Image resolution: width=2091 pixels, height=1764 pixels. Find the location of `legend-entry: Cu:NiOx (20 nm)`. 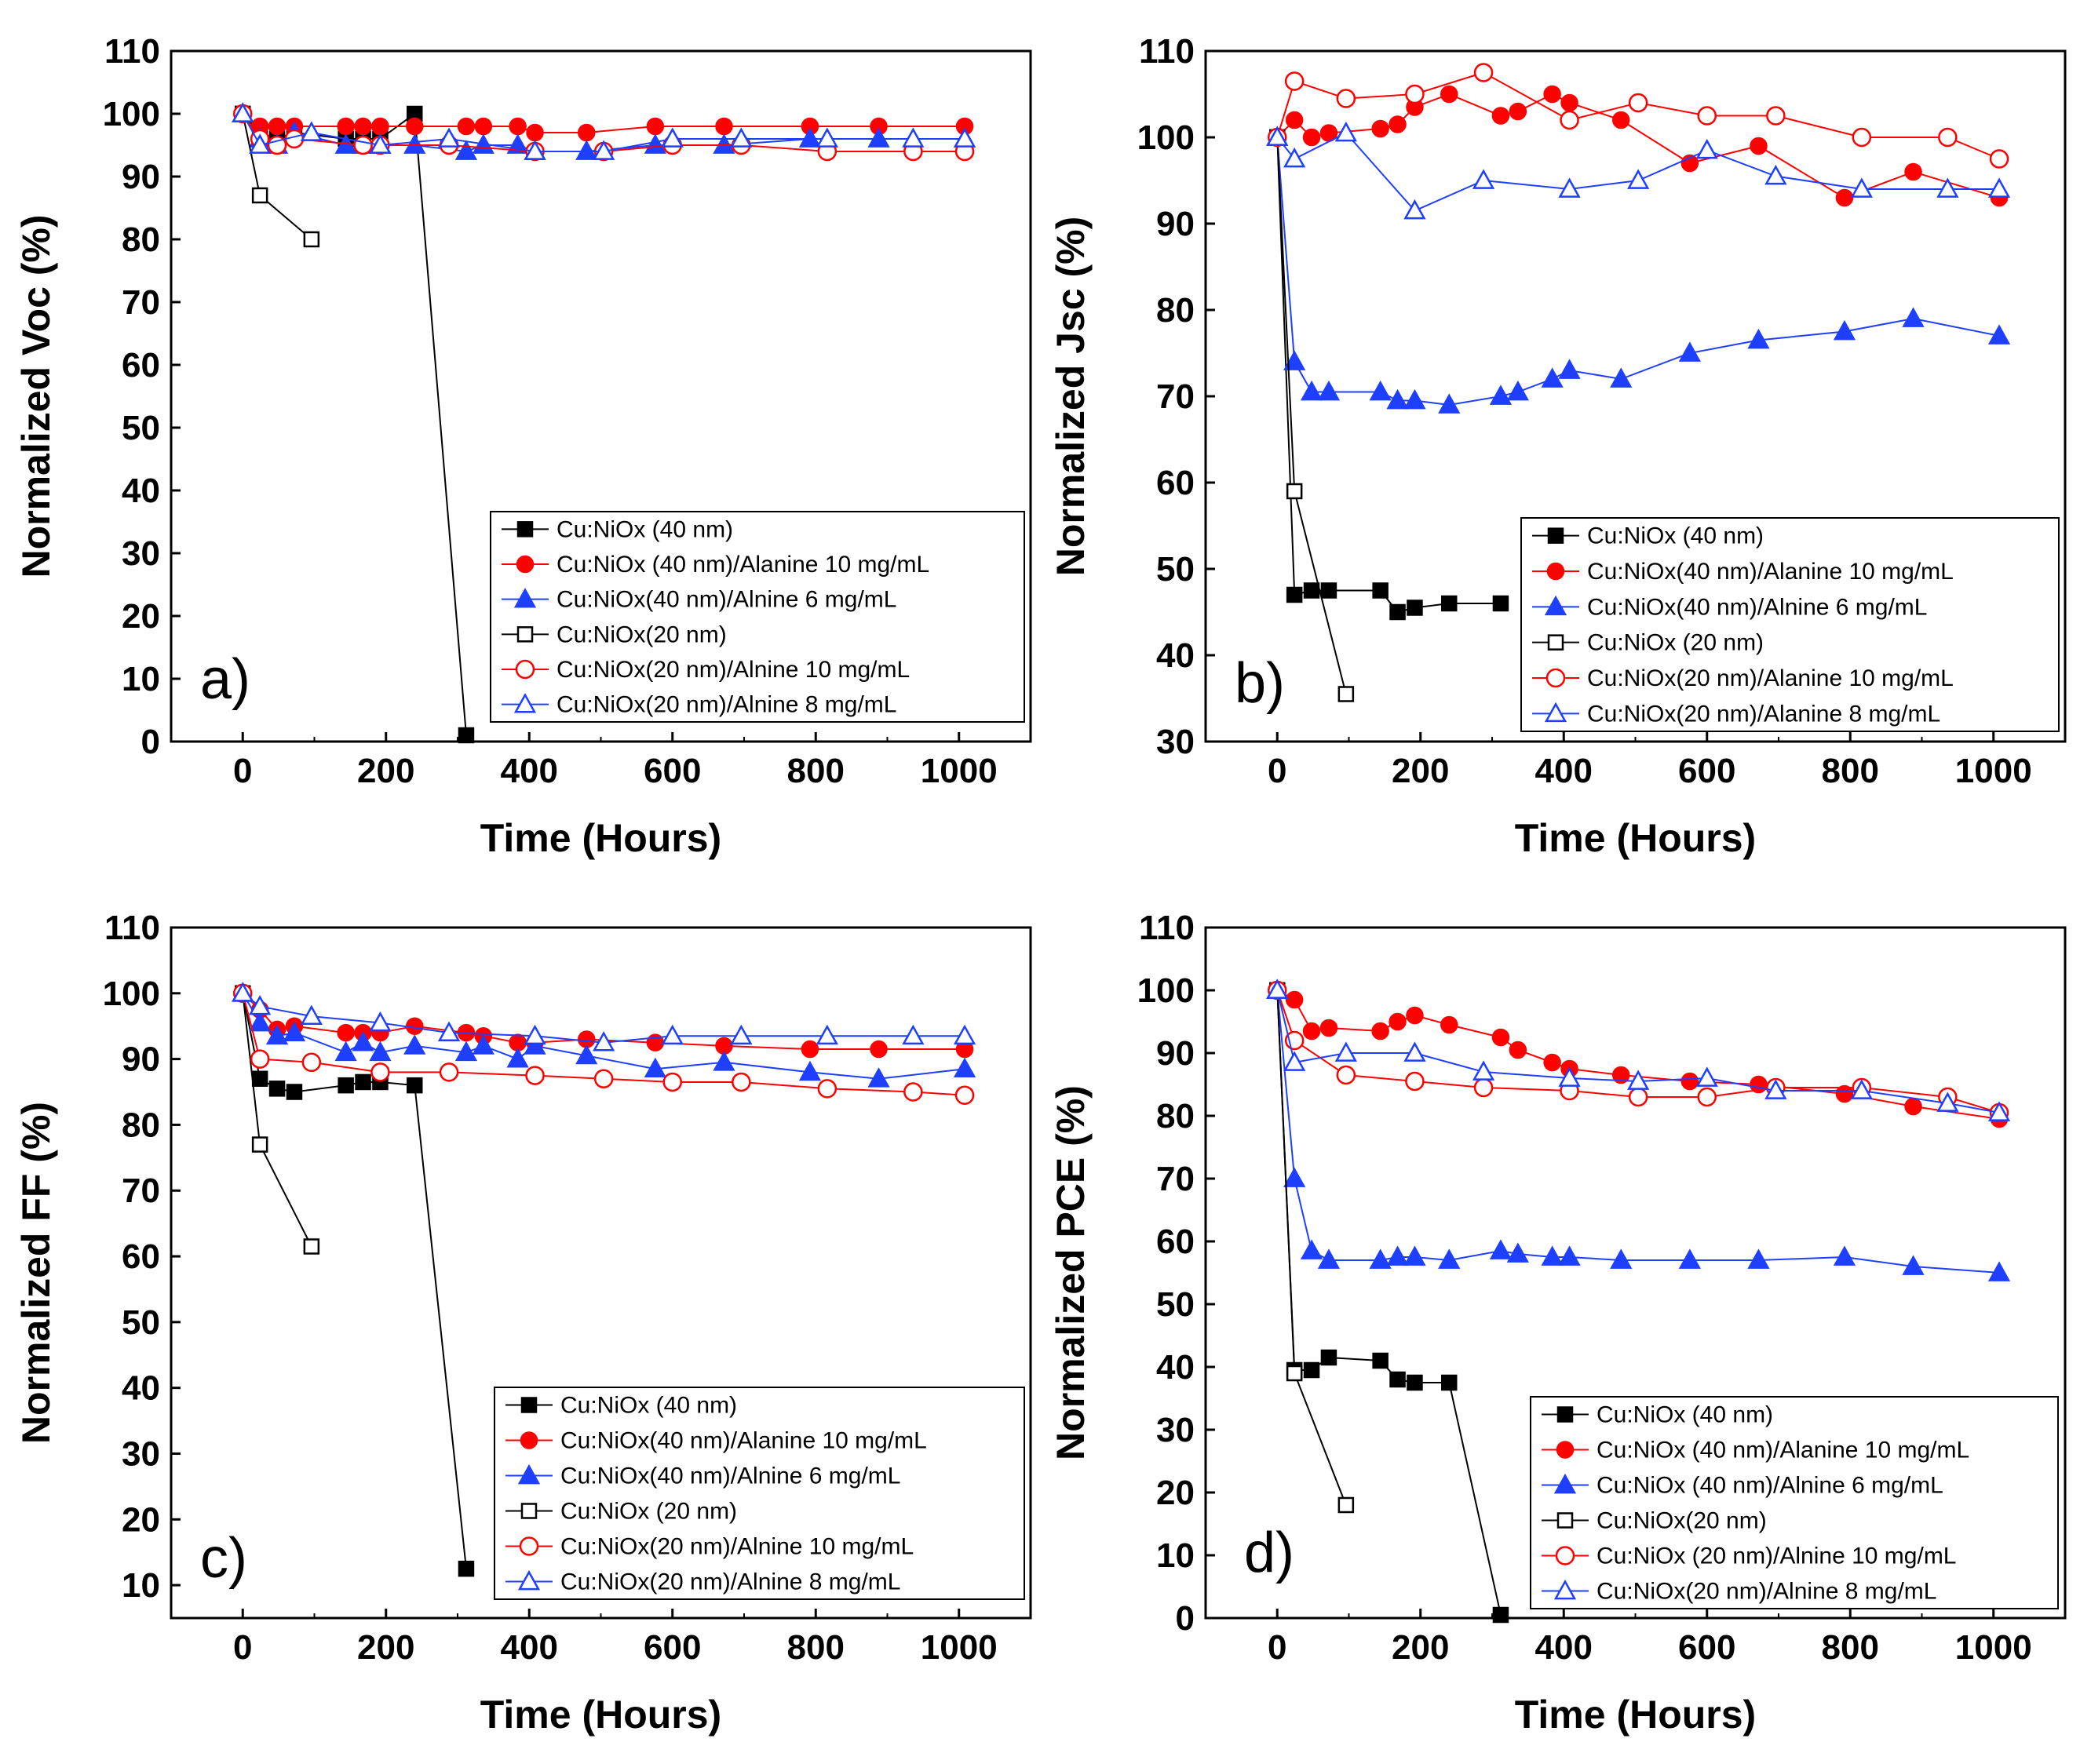

legend-entry: Cu:NiOx (20 nm) is located at coordinates (1675, 643).